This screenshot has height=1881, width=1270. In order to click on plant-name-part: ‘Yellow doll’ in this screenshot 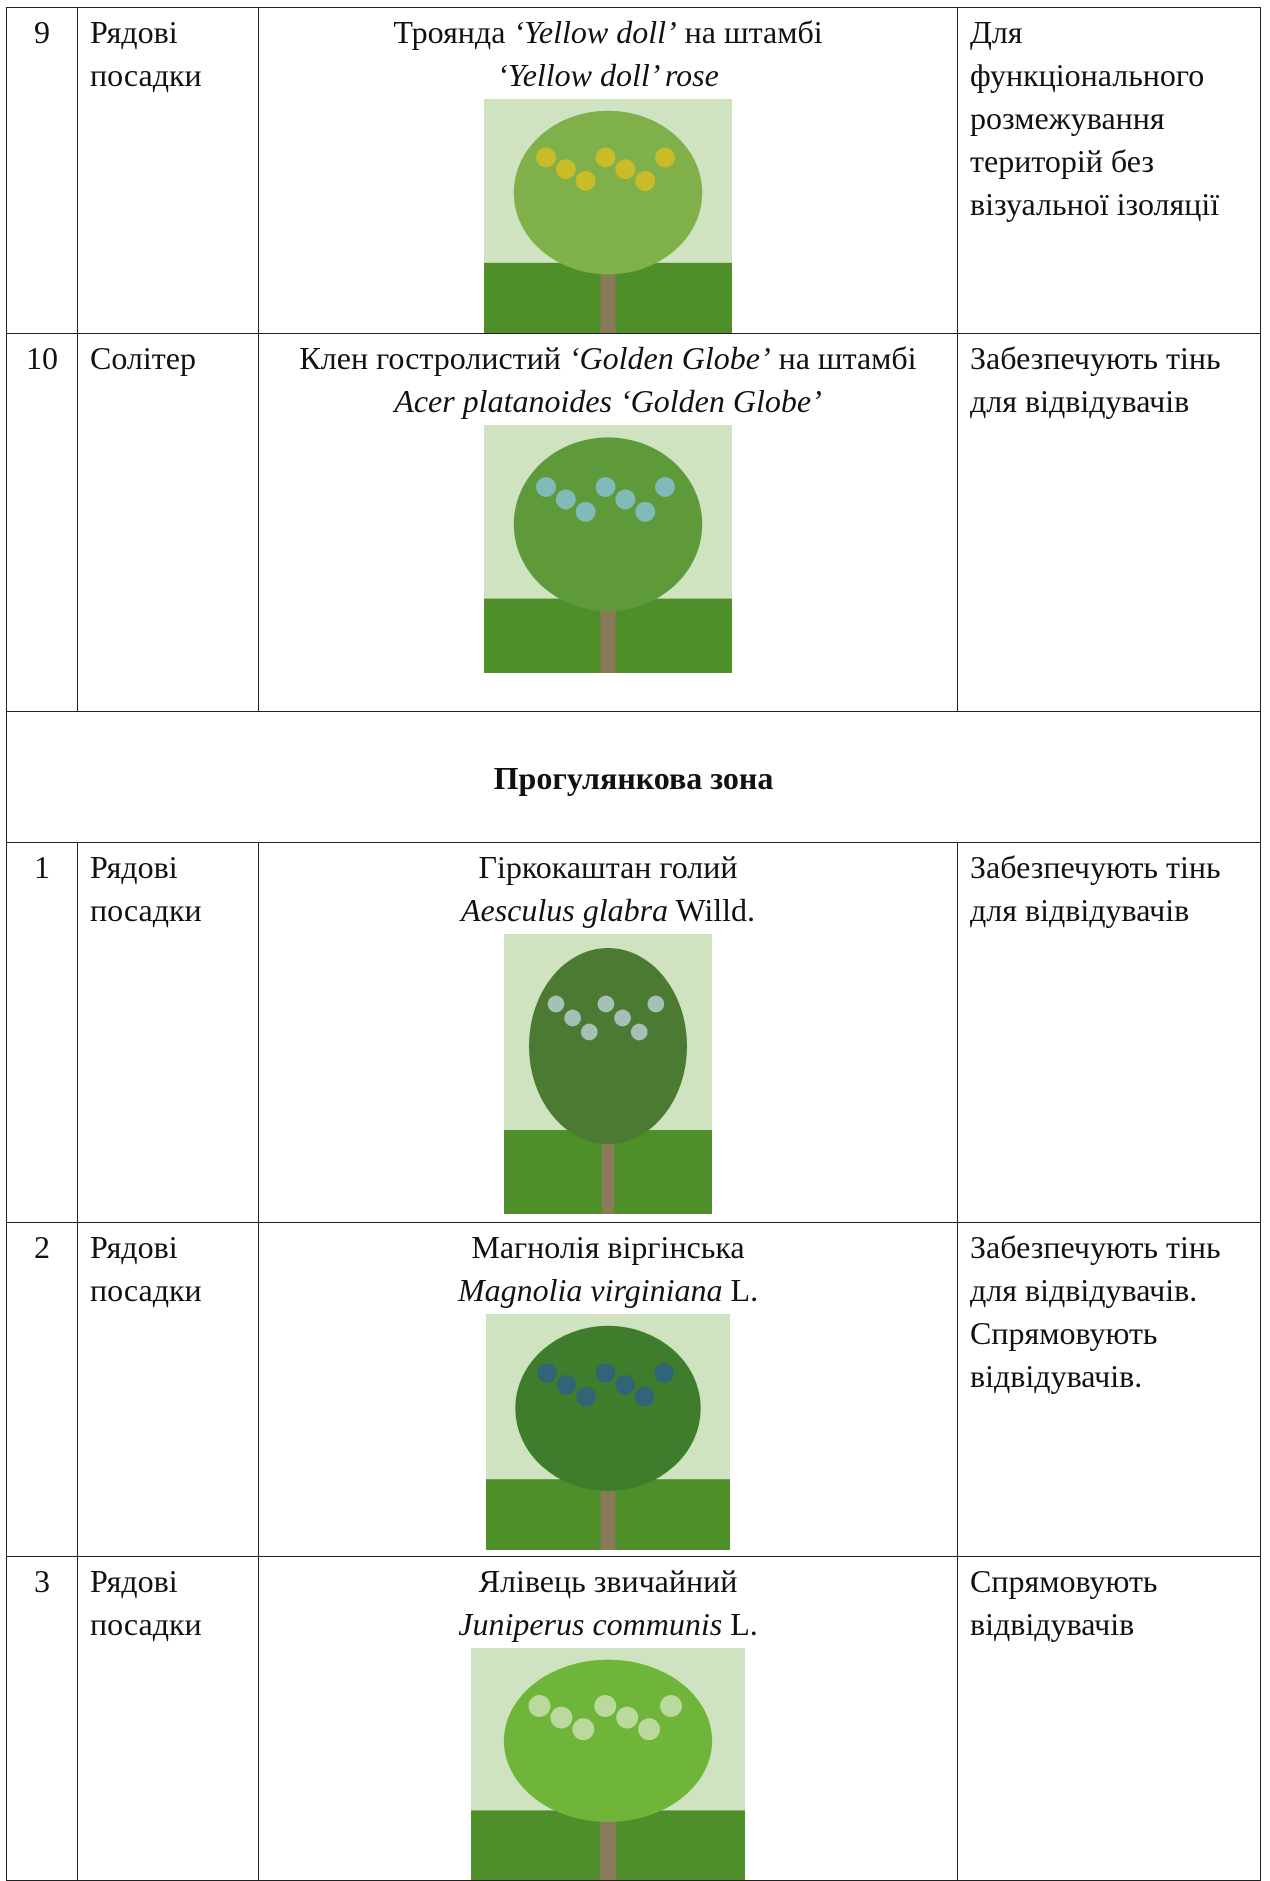, I will do `click(595, 32)`.